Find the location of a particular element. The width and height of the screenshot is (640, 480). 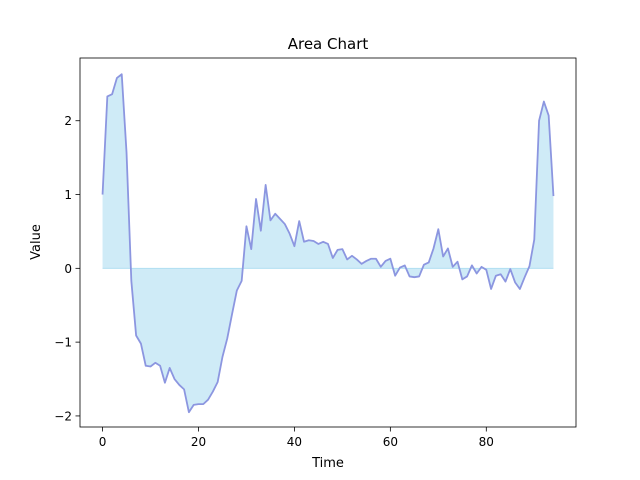

y-tick-label: 0 is located at coordinates (68, 269).